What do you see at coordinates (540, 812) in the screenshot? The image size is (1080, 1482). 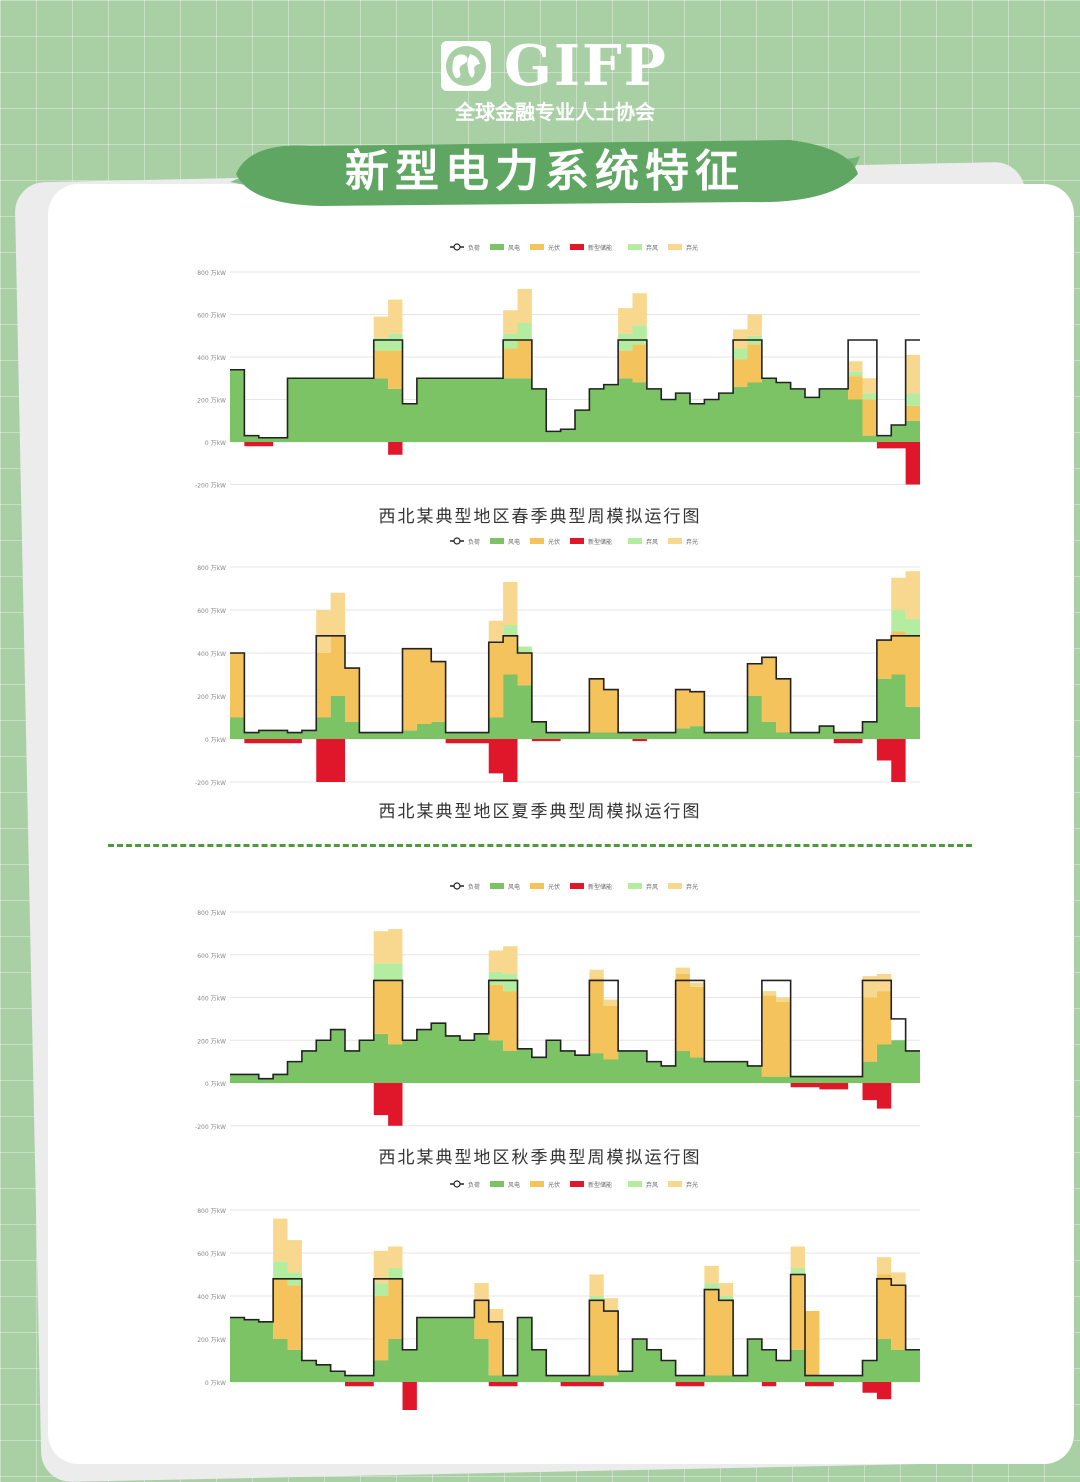 I see `chart-2-title: 西北某典型地区夏季典型周模拟运行图` at bounding box center [540, 812].